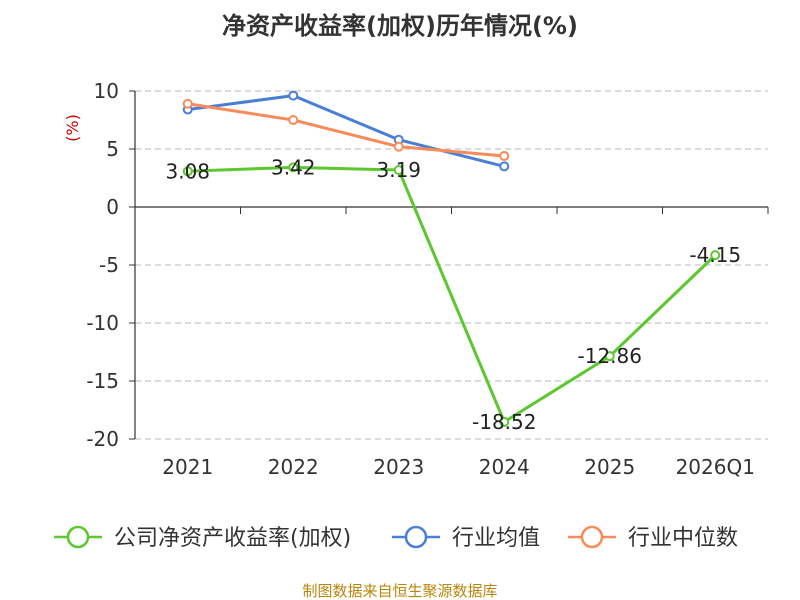  What do you see at coordinates (72, 128) in the screenshot?
I see `y-axis-label: (%)` at bounding box center [72, 128].